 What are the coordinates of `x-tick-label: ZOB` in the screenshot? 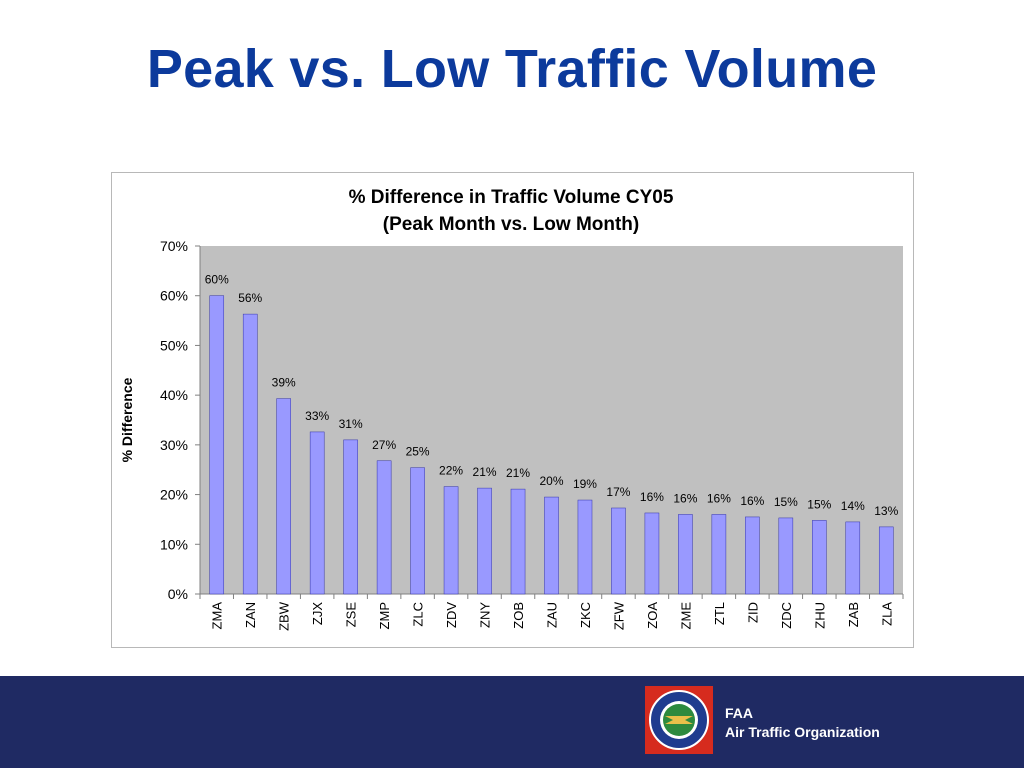 It's located at (518, 615).